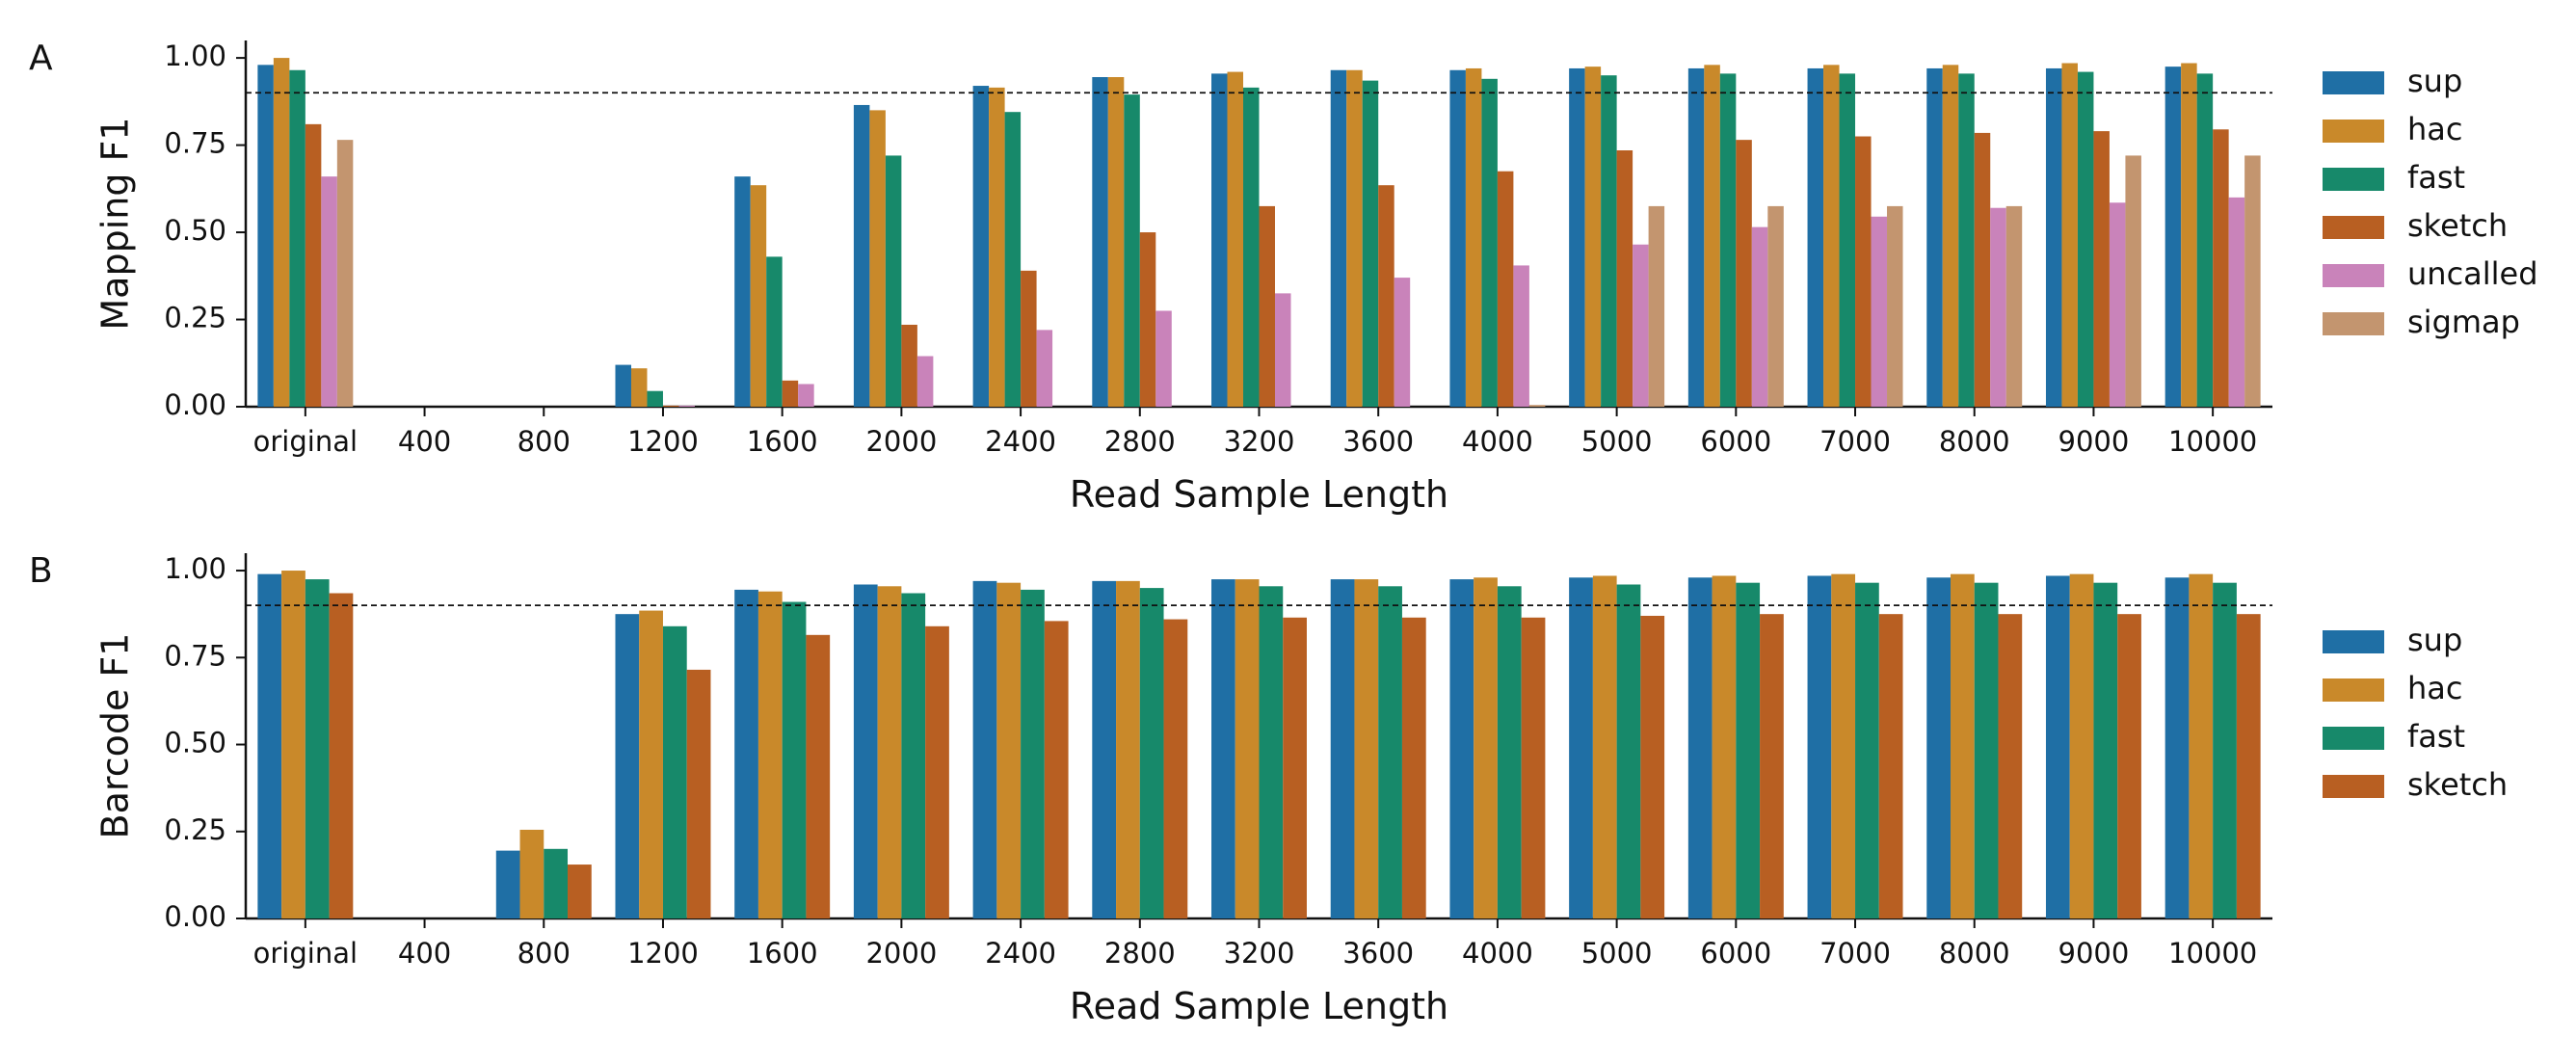 The height and width of the screenshot is (1064, 2576). What do you see at coordinates (1259, 953) in the screenshot?
I see `x-tick-label: 3200` at bounding box center [1259, 953].